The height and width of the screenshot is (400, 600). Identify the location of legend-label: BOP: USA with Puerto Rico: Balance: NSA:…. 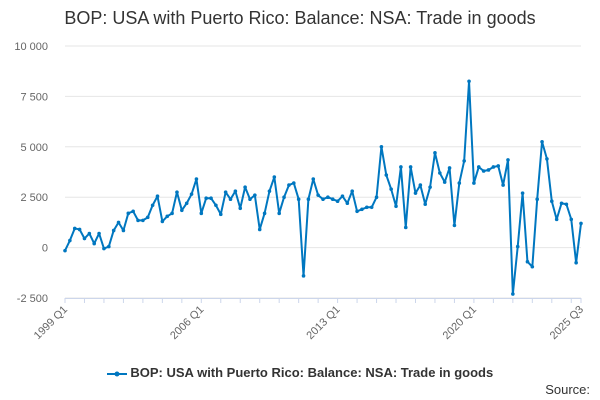
(312, 372).